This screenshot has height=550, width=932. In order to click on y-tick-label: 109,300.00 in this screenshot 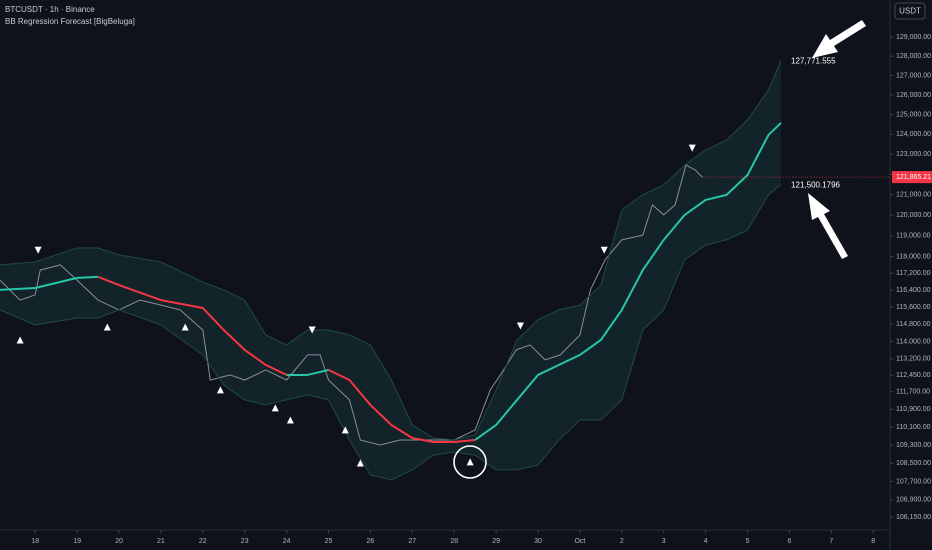, I will do `click(913, 445)`.